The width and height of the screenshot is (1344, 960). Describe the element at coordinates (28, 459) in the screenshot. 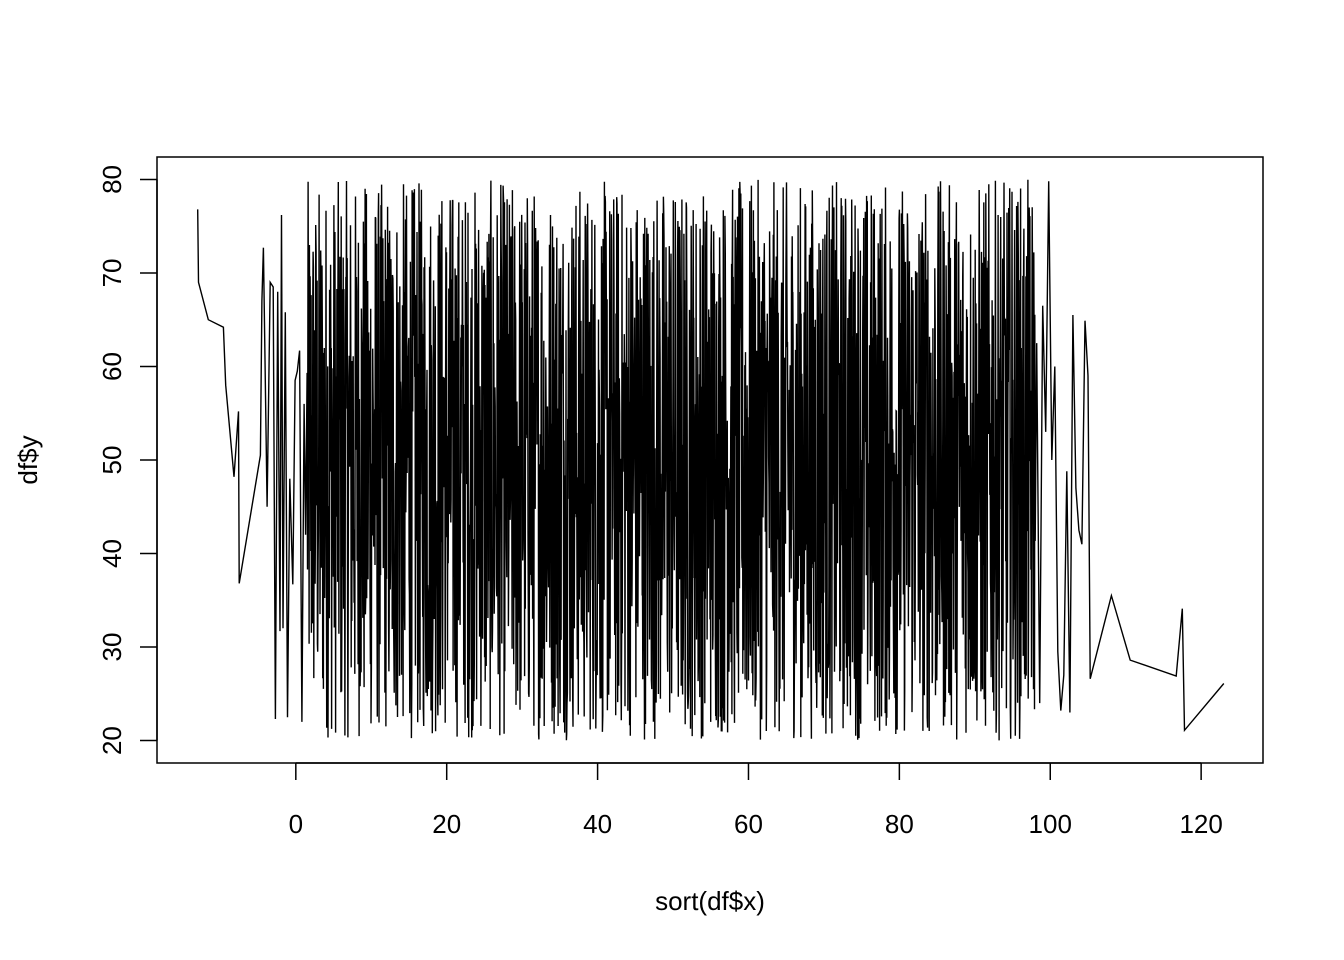

I see `y-axis-title: df$y` at that location.